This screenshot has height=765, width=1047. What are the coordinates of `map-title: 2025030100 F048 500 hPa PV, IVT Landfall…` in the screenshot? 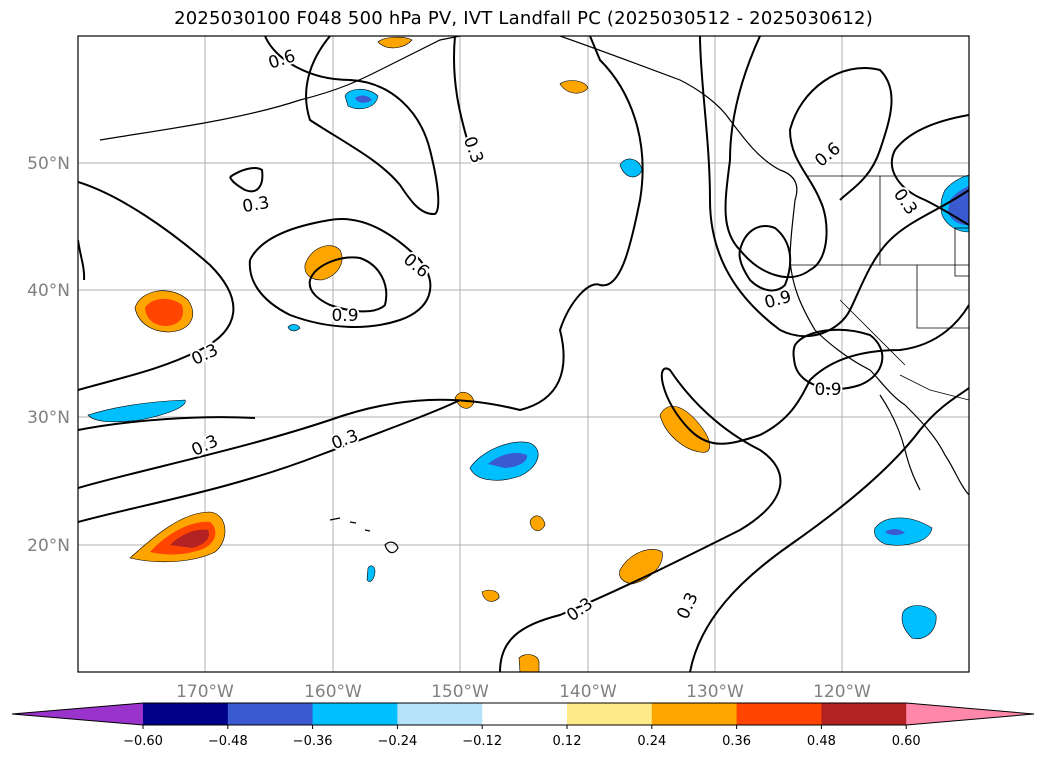 It's located at (523, 18).